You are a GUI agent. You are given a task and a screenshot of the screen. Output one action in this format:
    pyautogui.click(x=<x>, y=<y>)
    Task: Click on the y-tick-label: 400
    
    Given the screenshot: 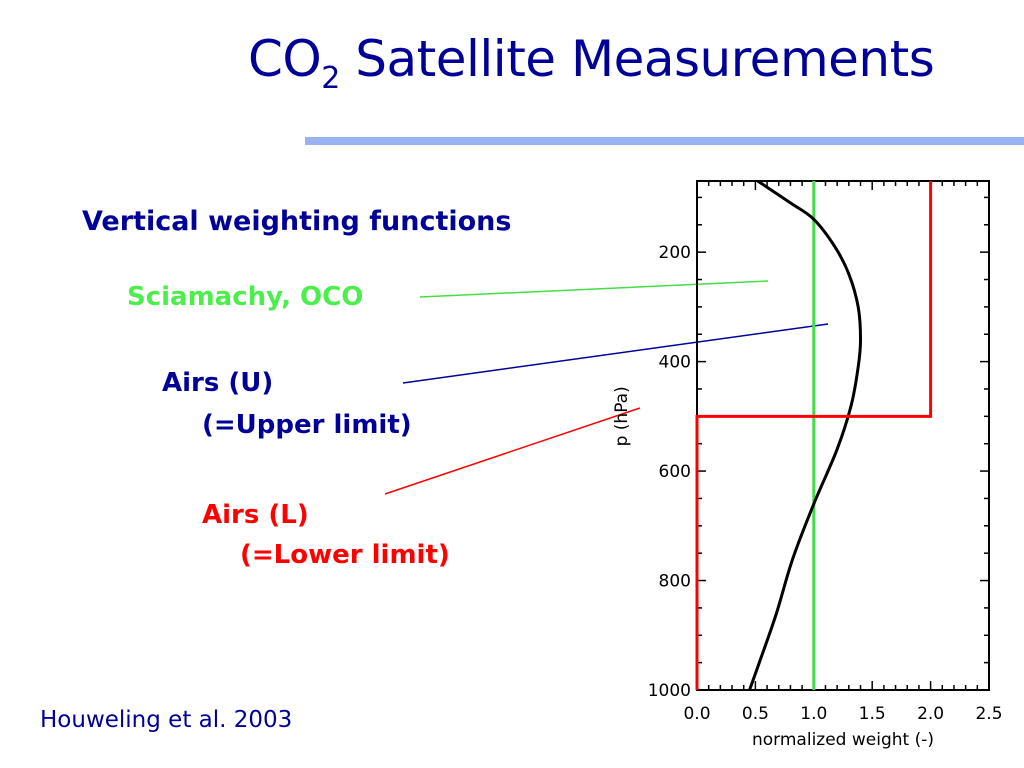 What is the action you would take?
    pyautogui.click(x=675, y=363)
    